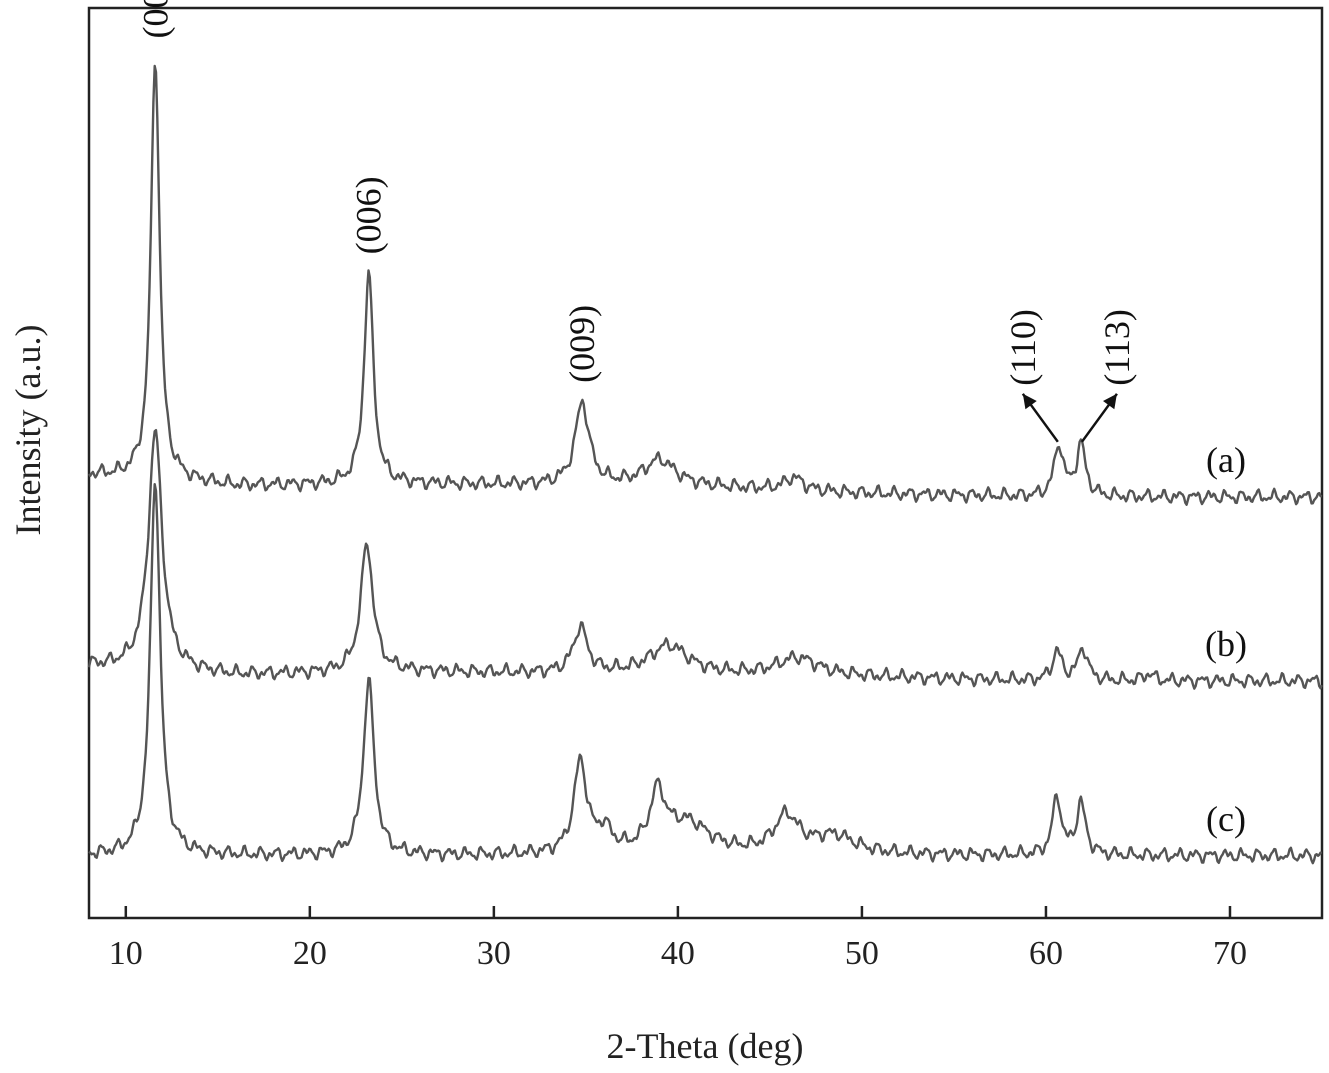 This screenshot has height=1073, width=1329. What do you see at coordinates (155, 19) in the screenshot?
I see `peak-label: (003)` at bounding box center [155, 19].